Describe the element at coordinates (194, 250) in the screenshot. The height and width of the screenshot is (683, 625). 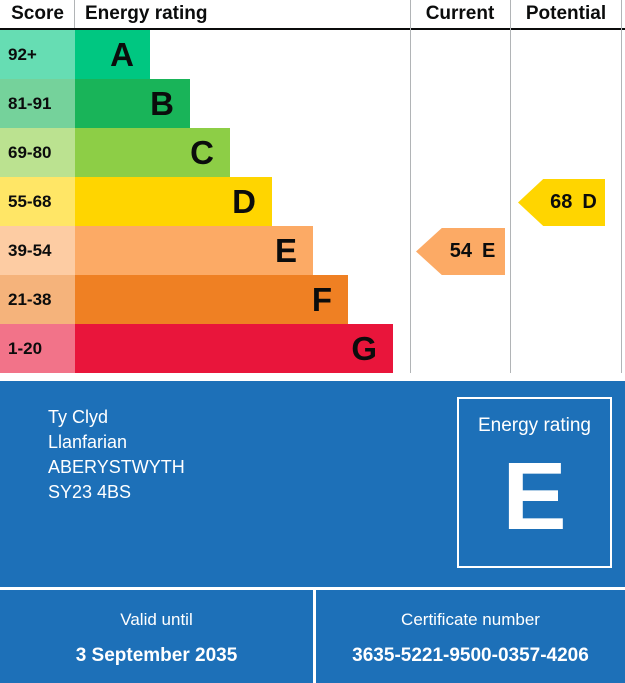
I see `band-bar: E` at that location.